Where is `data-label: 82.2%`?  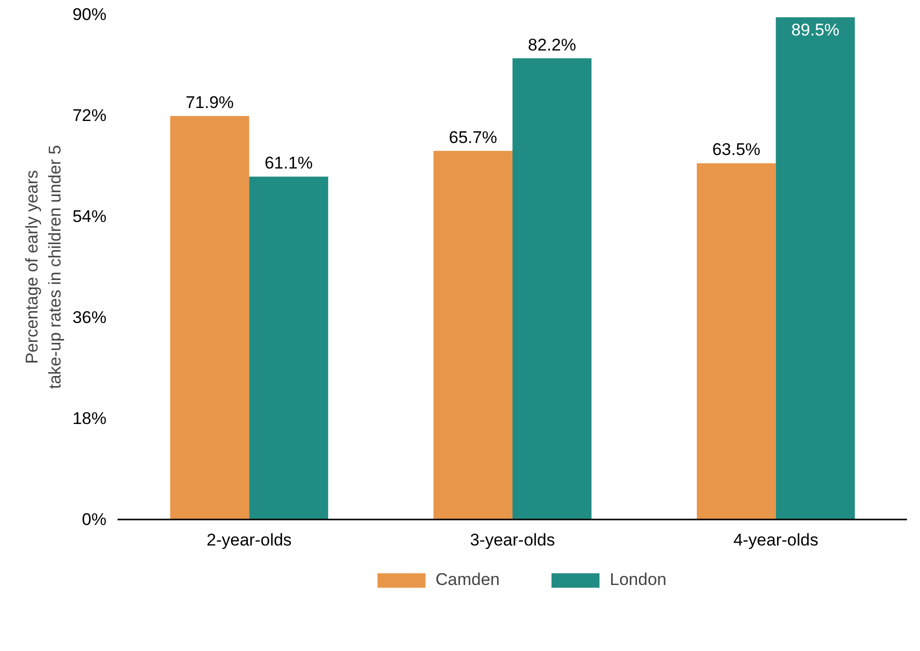
data-label: 82.2% is located at coordinates (552, 44).